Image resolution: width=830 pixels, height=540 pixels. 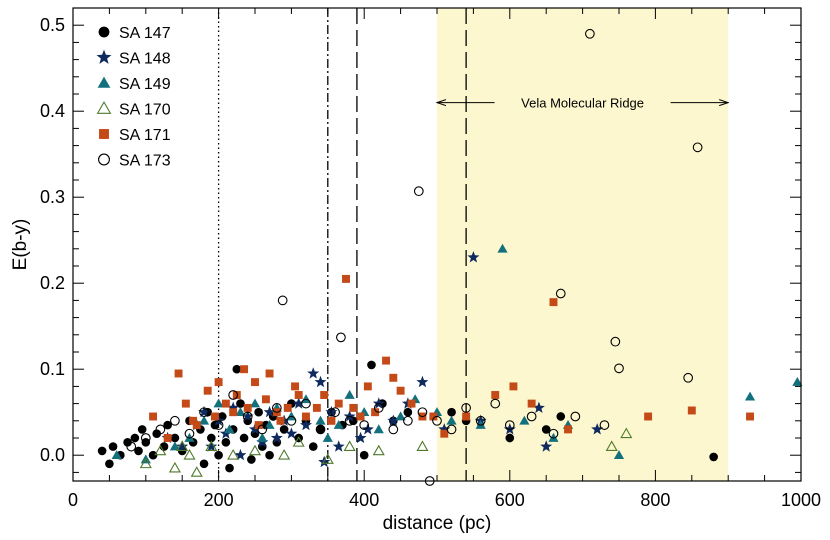 I want to click on legend-entry: SA 173, so click(x=134, y=161).